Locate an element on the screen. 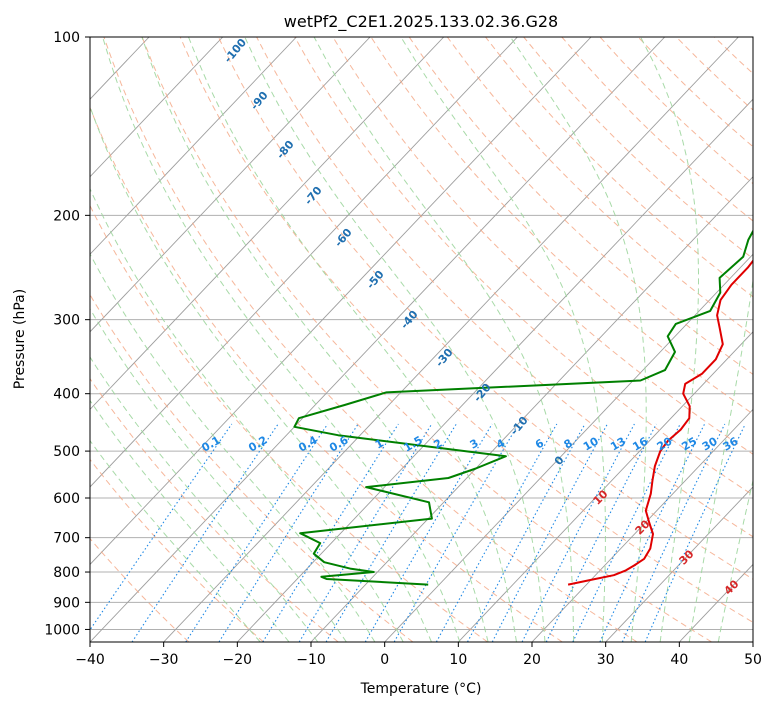 This screenshot has width=775, height=712. chart-title: wetPf2_C2E1.2025.133.02.36.G28 is located at coordinates (421, 22).